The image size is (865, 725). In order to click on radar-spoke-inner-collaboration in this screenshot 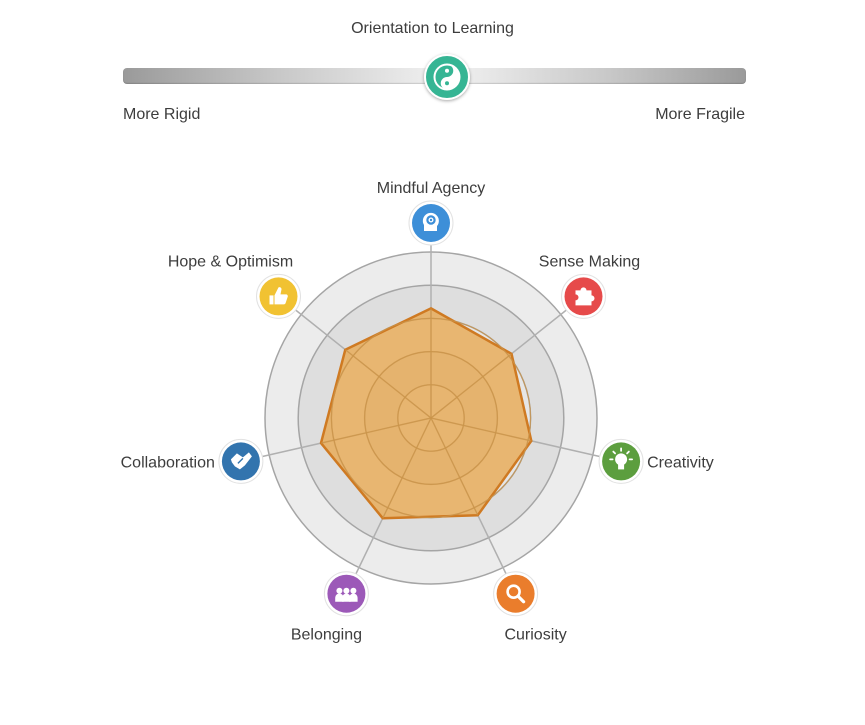, I will do `click(376, 430)`.